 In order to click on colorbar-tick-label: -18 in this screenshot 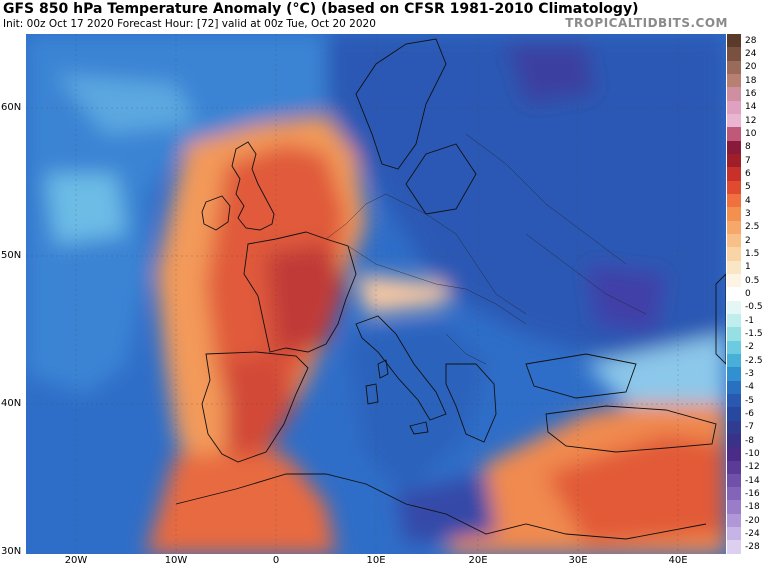, I will do `click(752, 507)`.